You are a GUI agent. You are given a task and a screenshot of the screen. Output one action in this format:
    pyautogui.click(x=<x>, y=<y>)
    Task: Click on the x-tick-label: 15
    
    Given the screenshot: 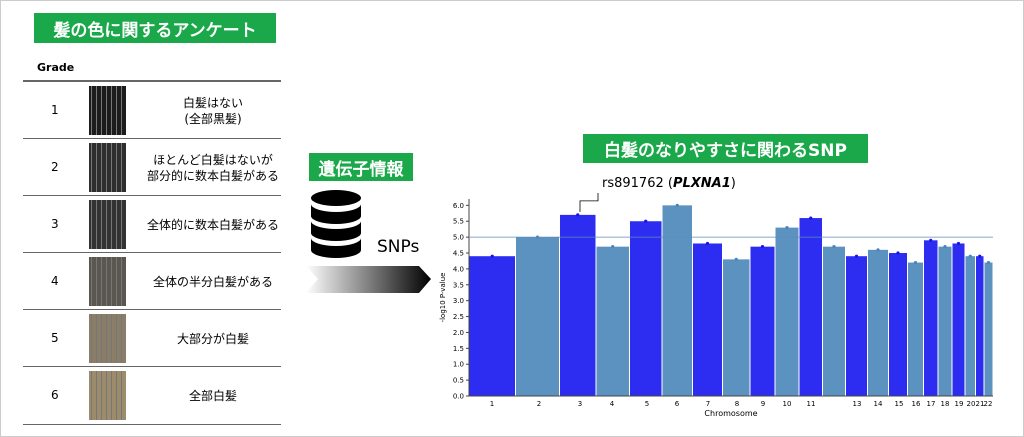 What is the action you would take?
    pyautogui.click(x=899, y=404)
    